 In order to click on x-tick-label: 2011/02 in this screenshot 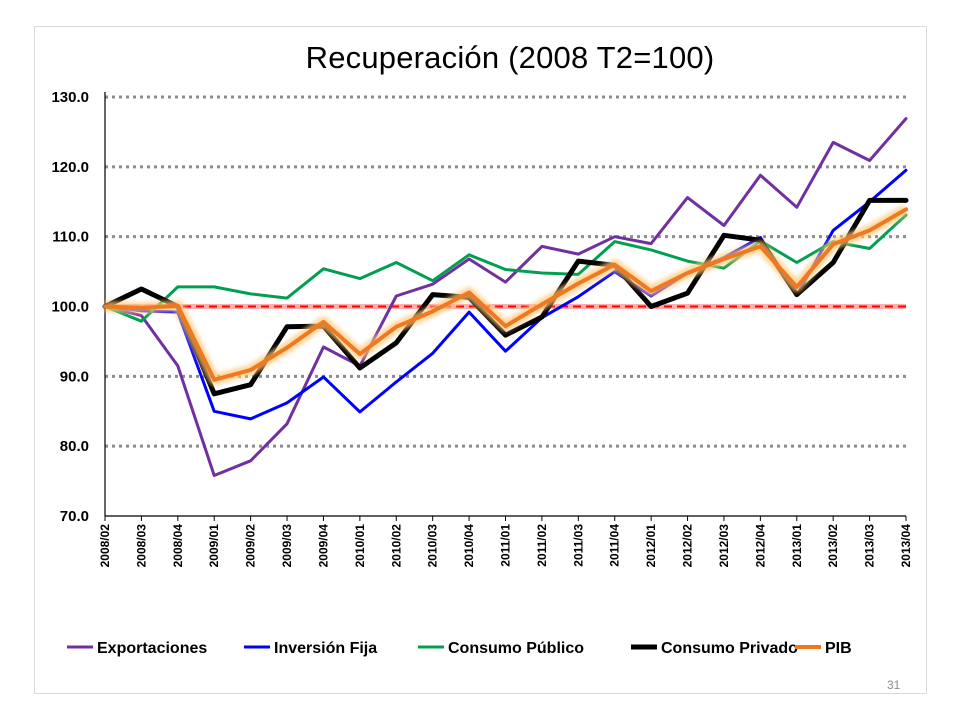, I will do `click(542, 545)`.